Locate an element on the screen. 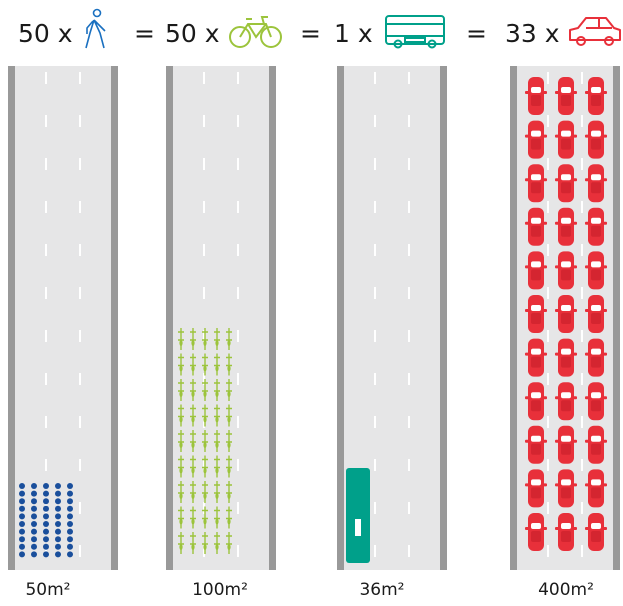 Image resolution: width=623 pixels, height=606 pixels. area-label: 400m² is located at coordinates (566, 590).